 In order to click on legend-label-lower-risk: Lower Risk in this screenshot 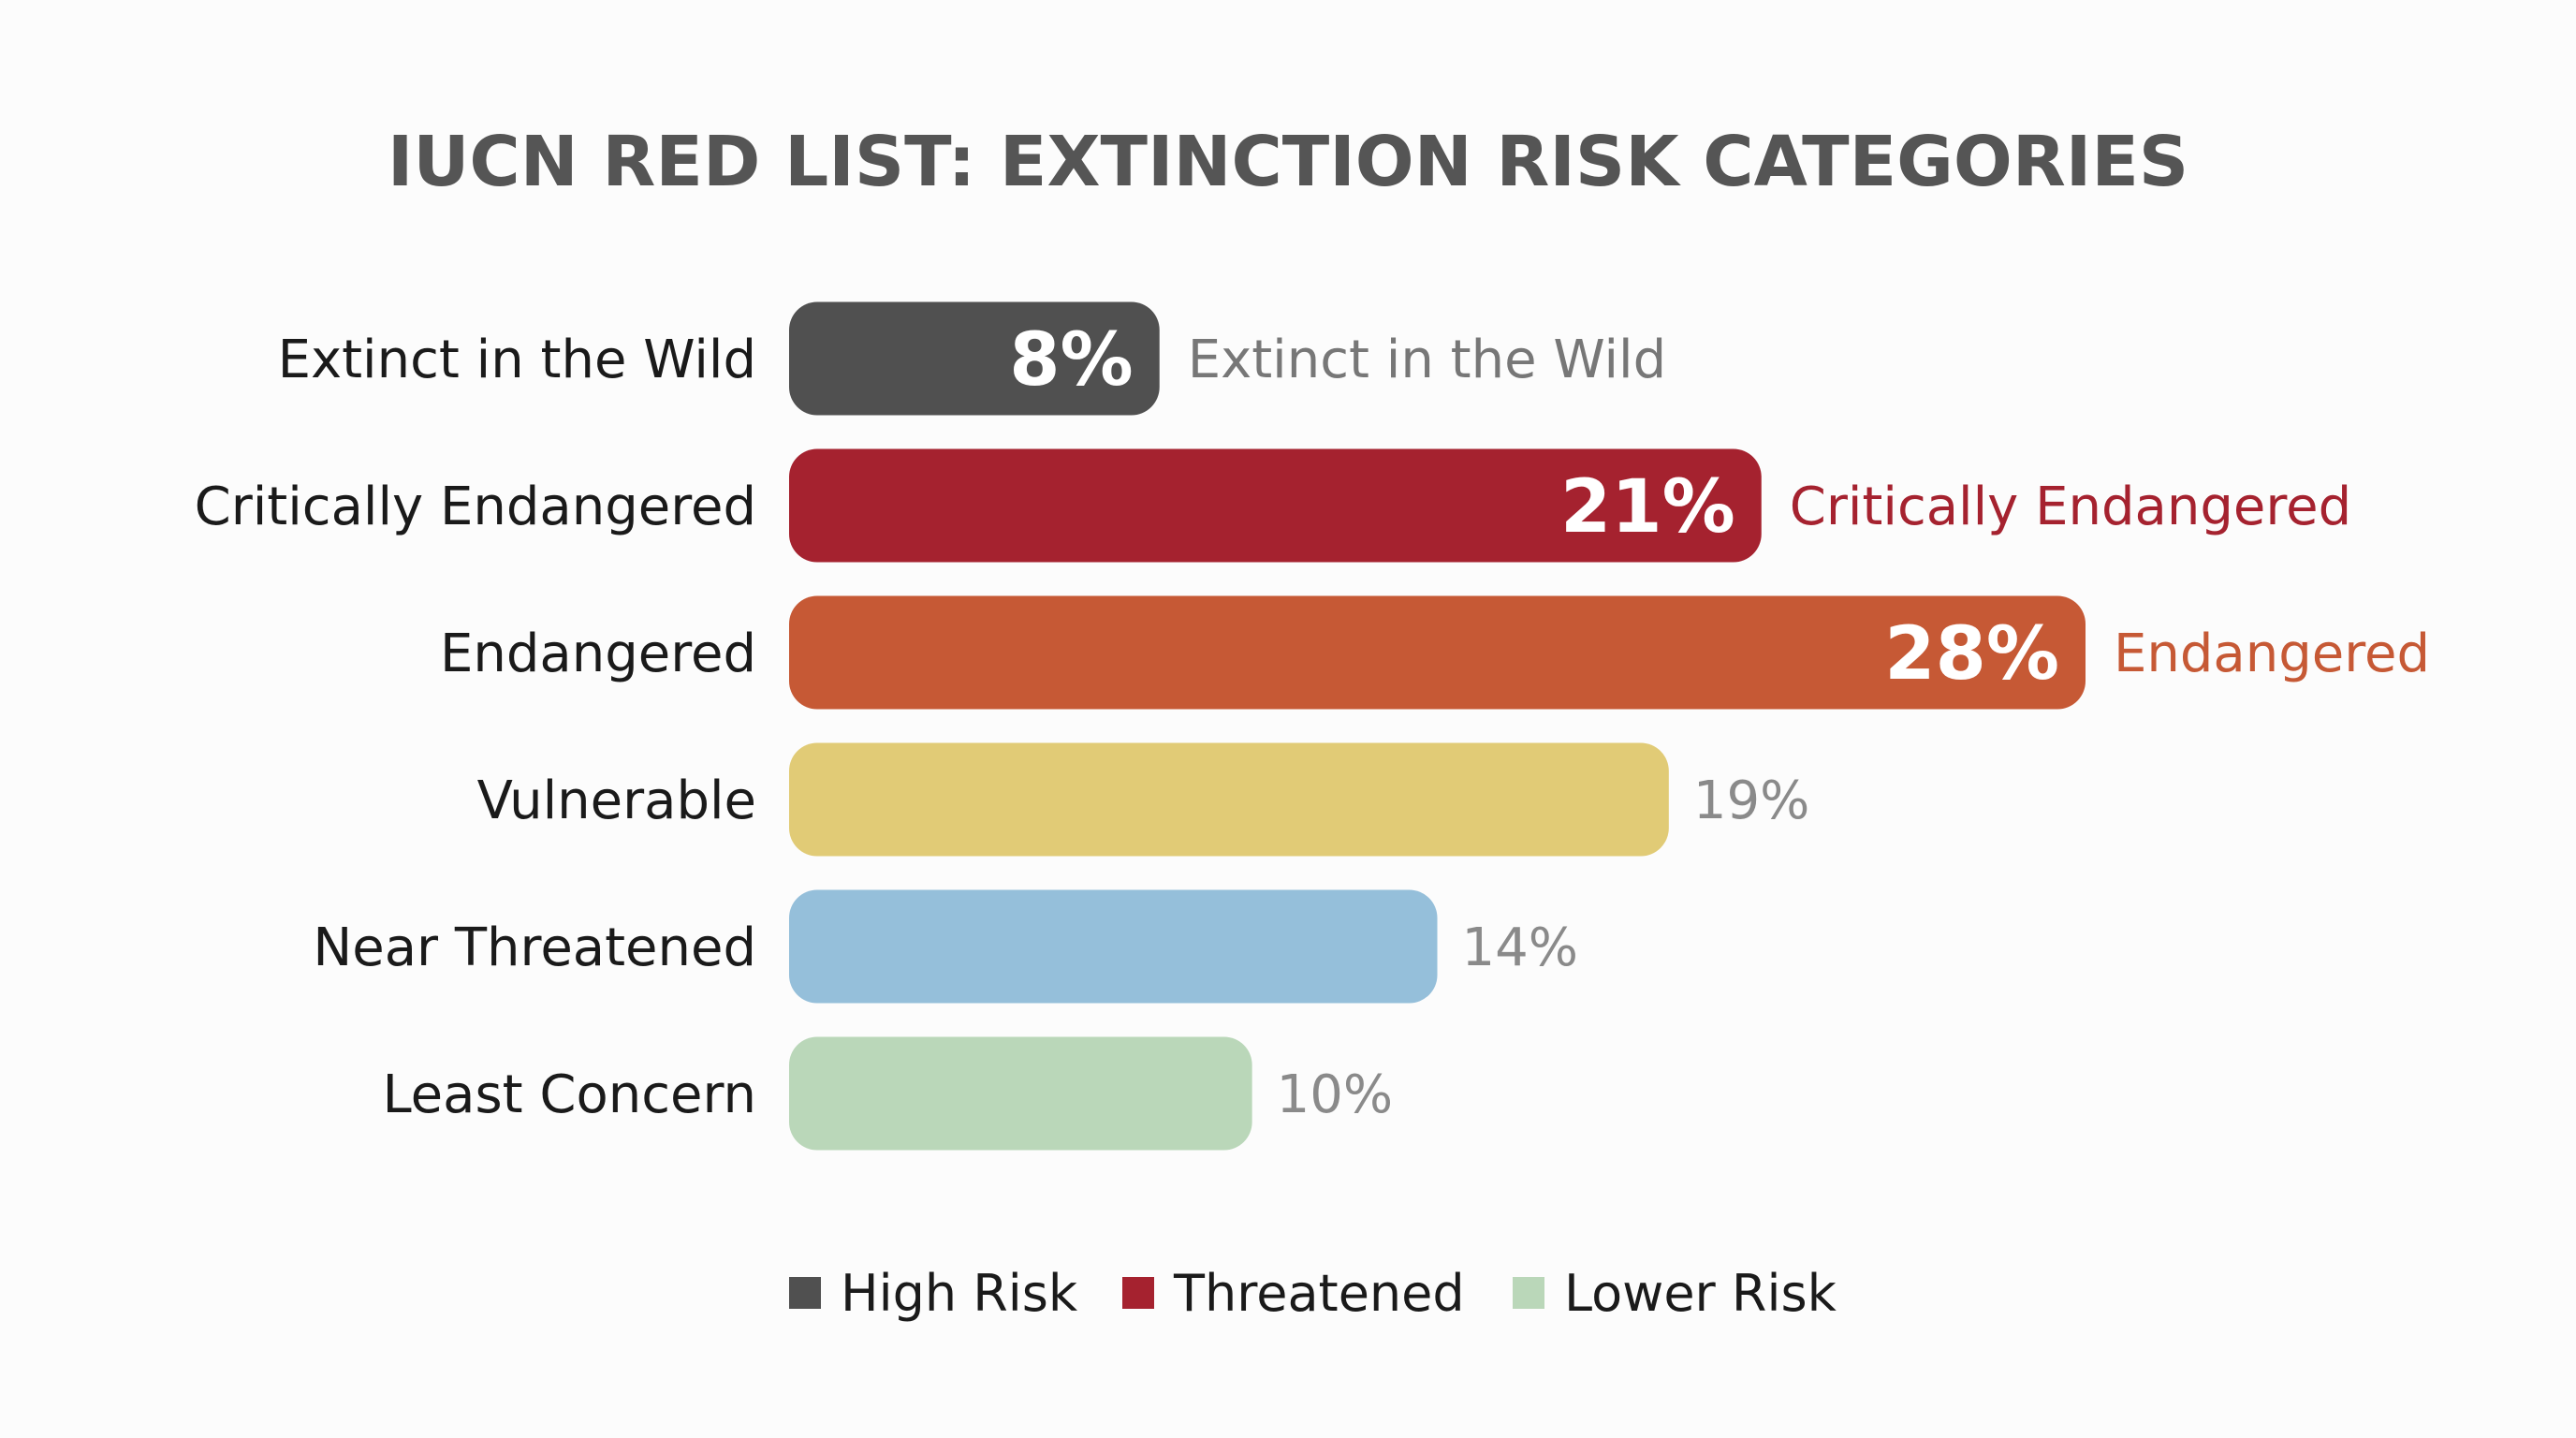, I will do `click(1700, 1293)`.